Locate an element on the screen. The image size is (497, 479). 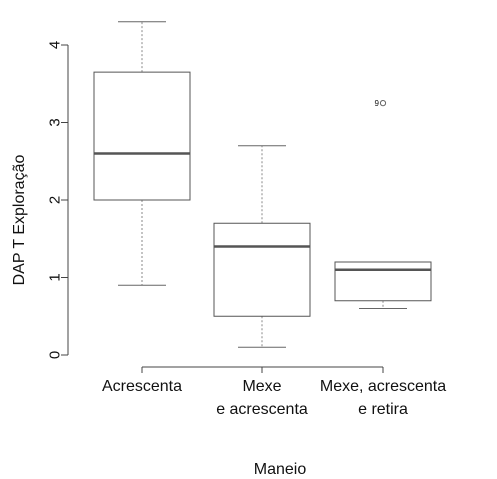
x-tick-label: Acrescenta is located at coordinates (142, 386).